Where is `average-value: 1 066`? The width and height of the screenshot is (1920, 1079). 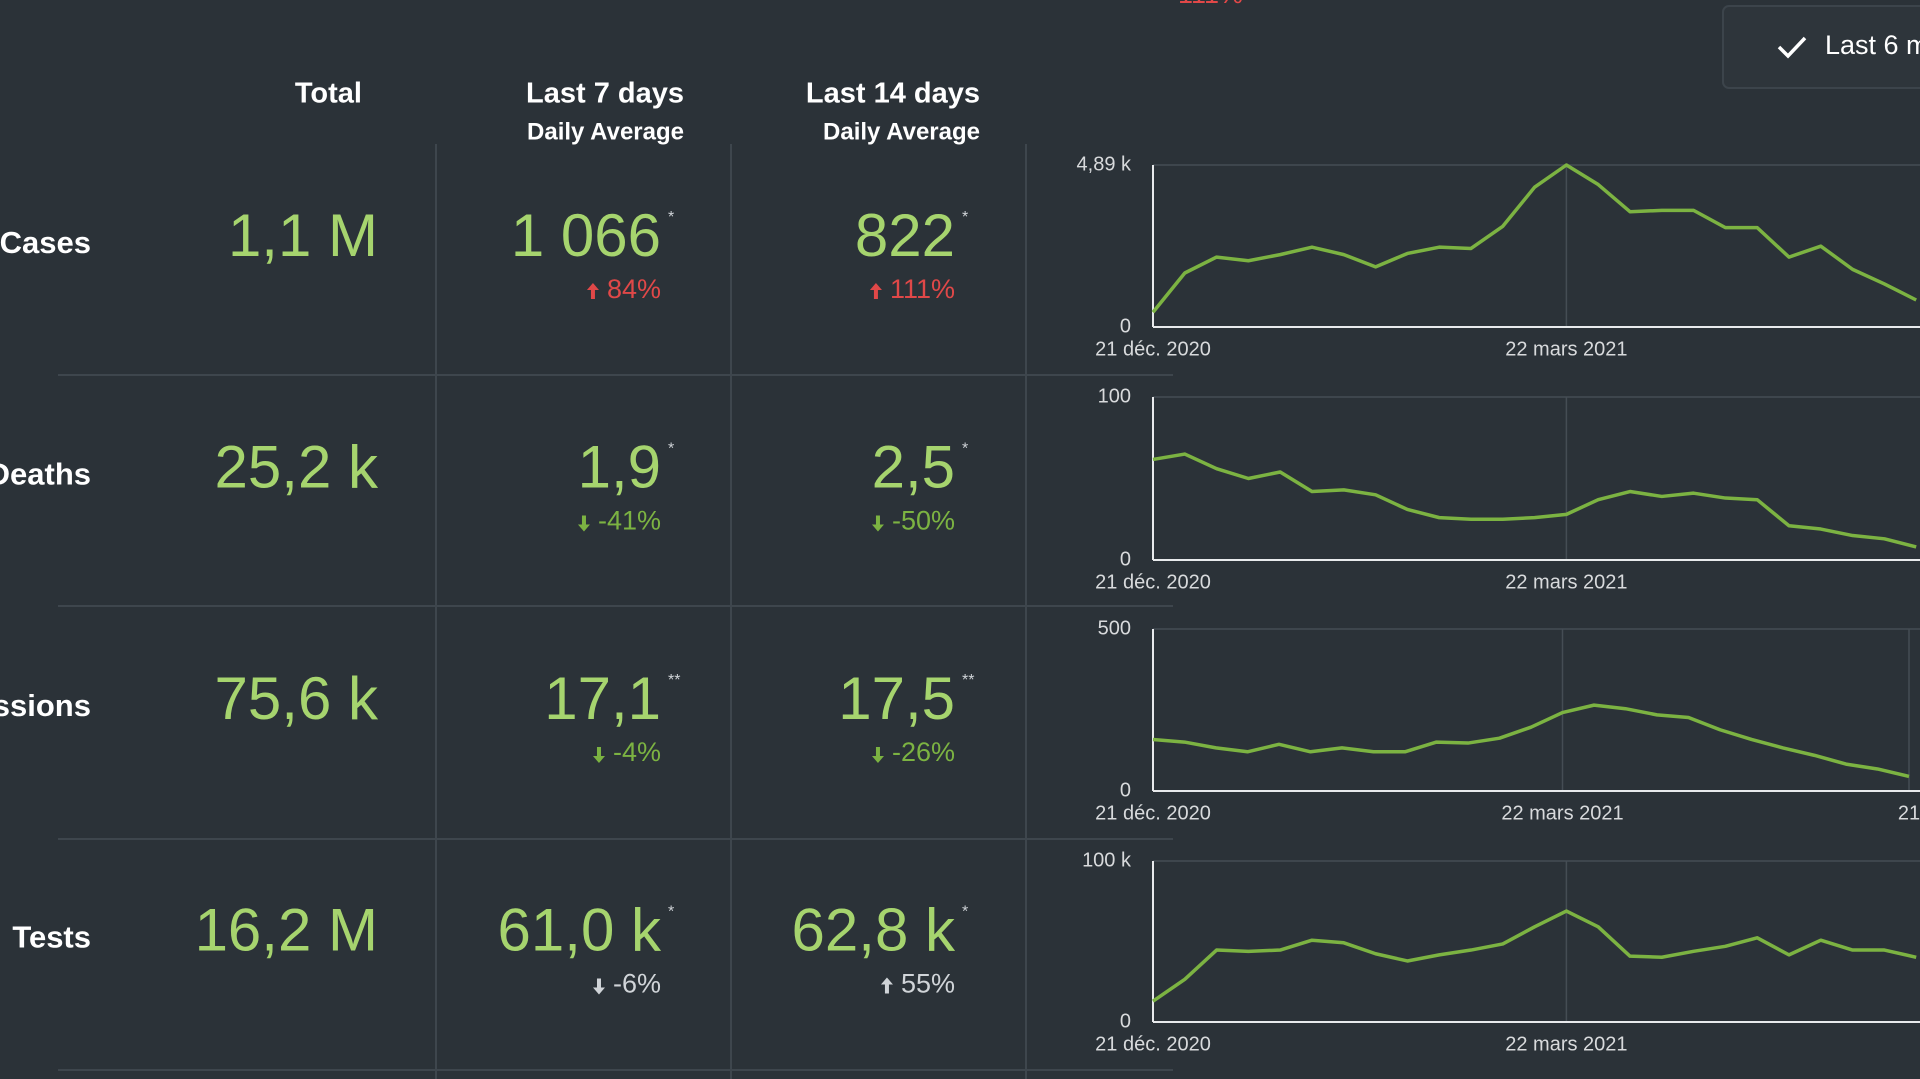
average-value: 1 066 is located at coordinates (586, 235).